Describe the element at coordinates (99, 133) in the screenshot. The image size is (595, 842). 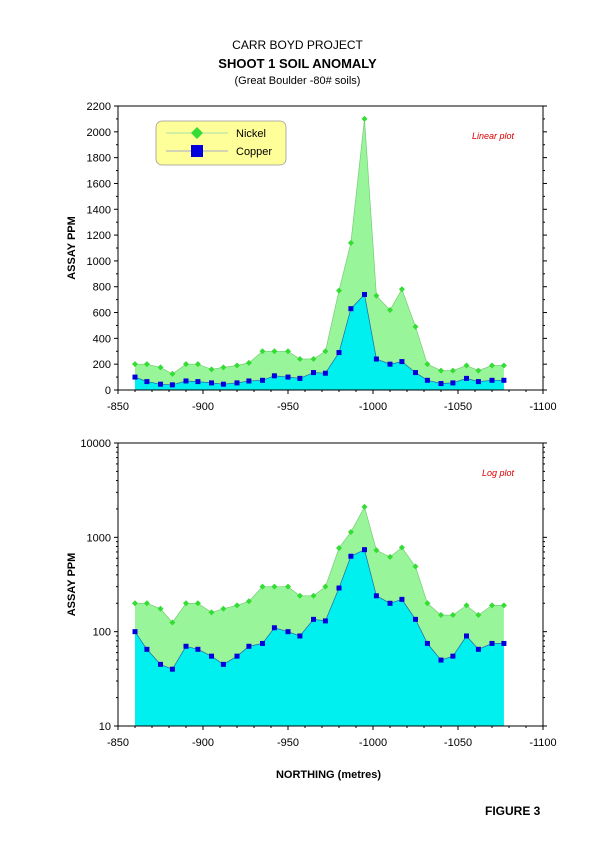
I see `y-tick-label: 2000` at that location.